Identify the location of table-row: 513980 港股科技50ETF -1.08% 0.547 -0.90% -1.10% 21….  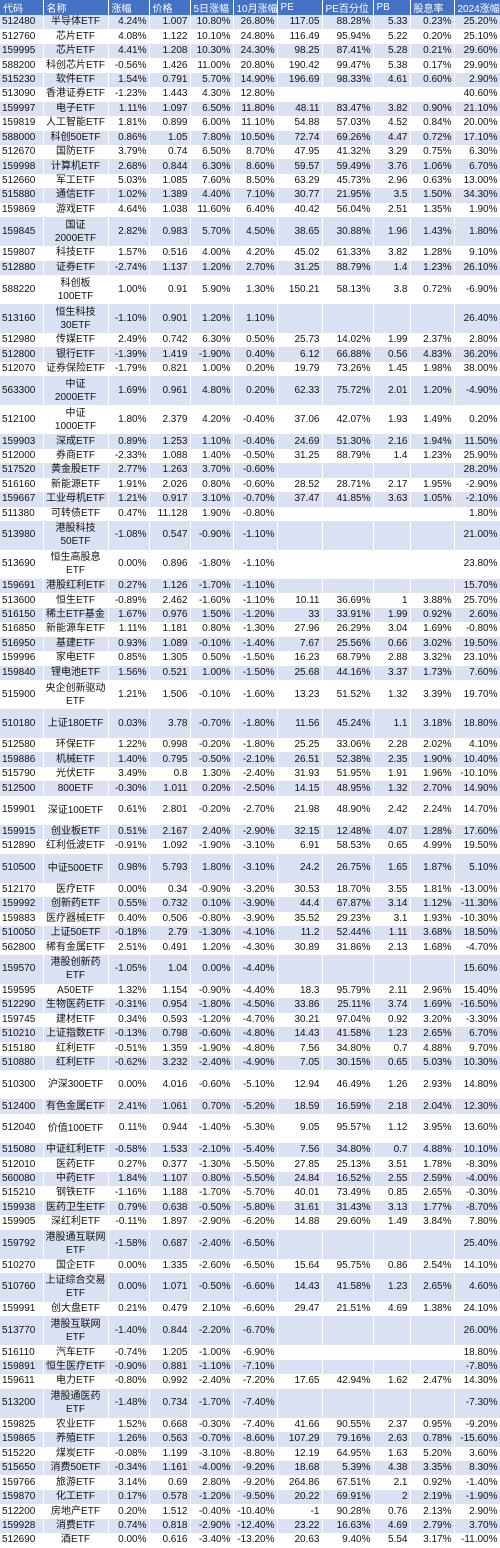
(250, 535).